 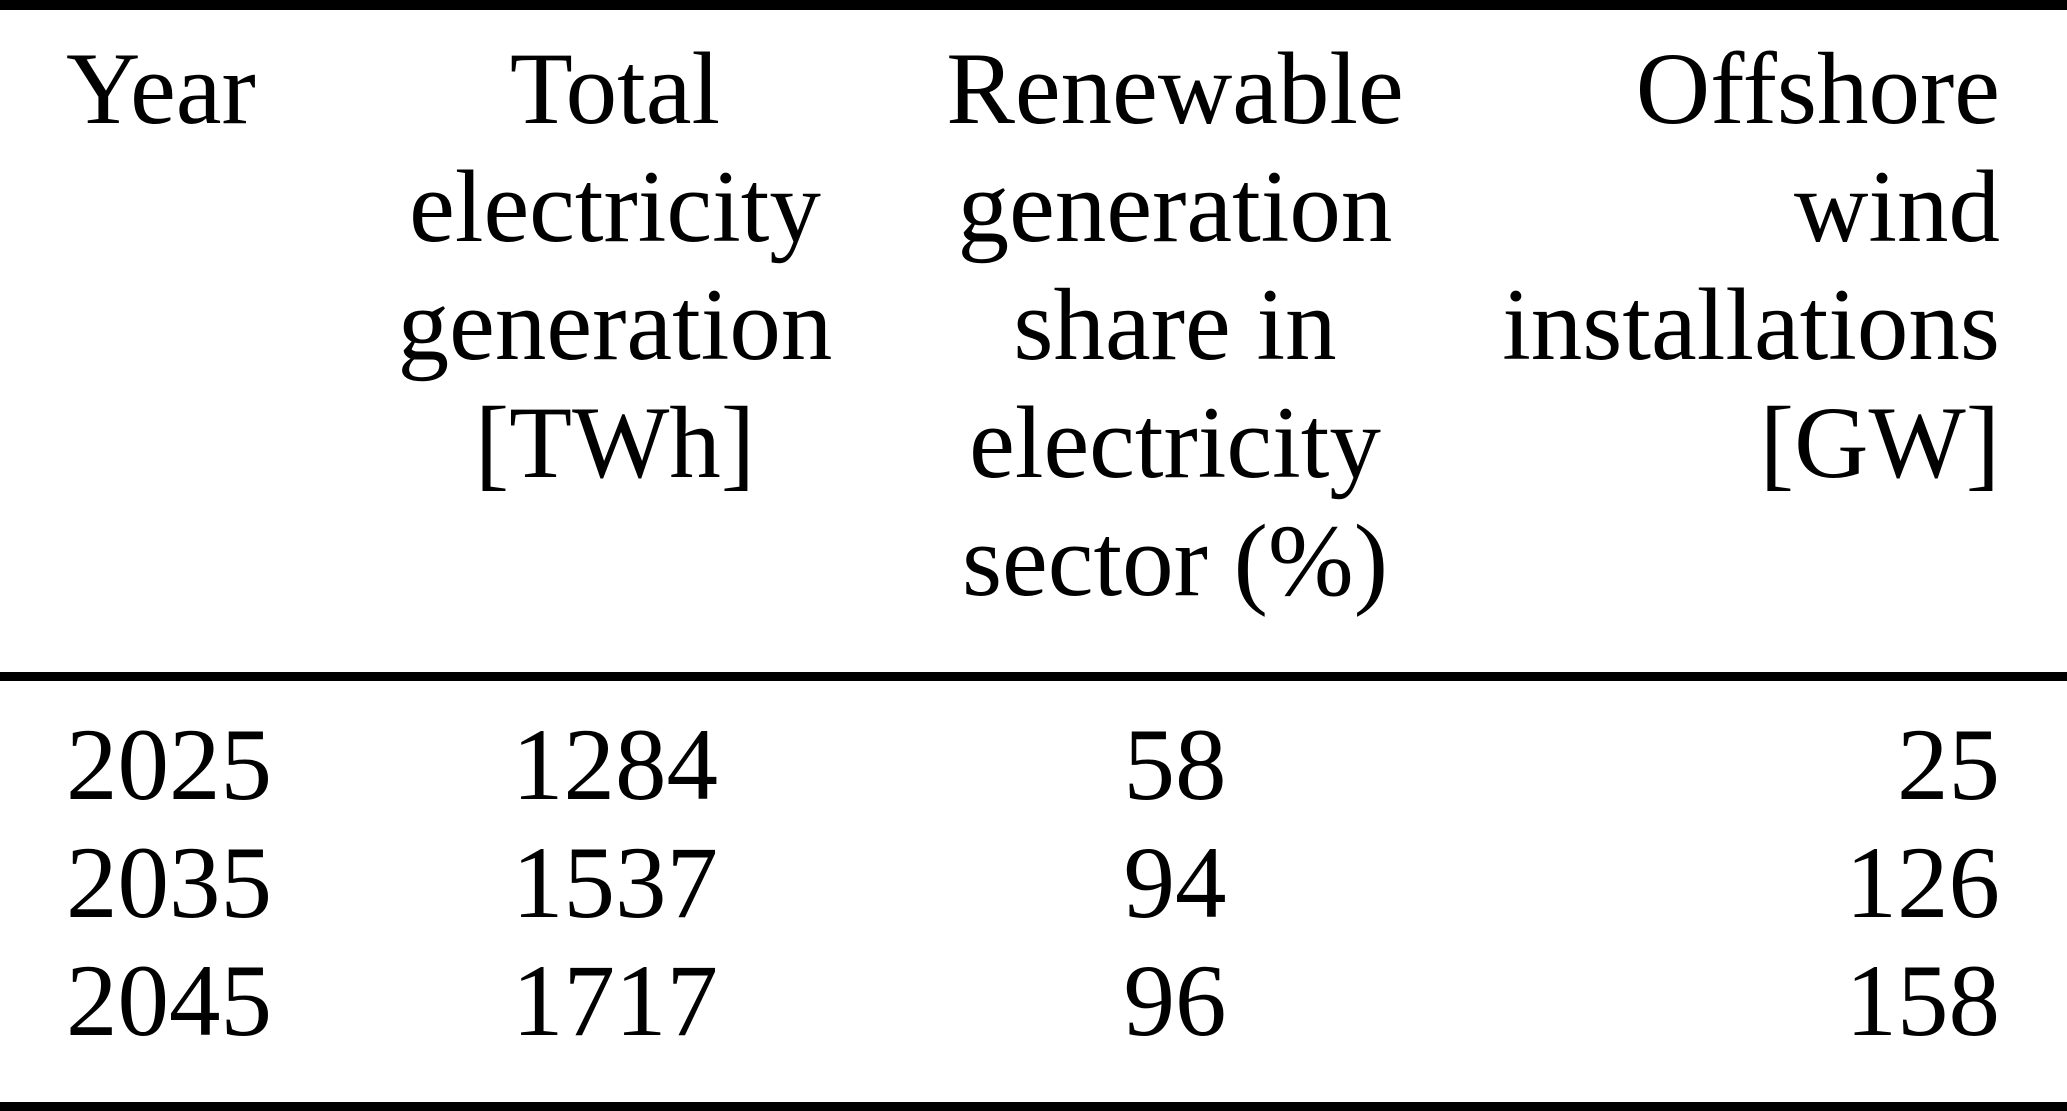 What do you see at coordinates (1033, 883) in the screenshot?
I see `table-row: 2035 1537 94 126` at bounding box center [1033, 883].